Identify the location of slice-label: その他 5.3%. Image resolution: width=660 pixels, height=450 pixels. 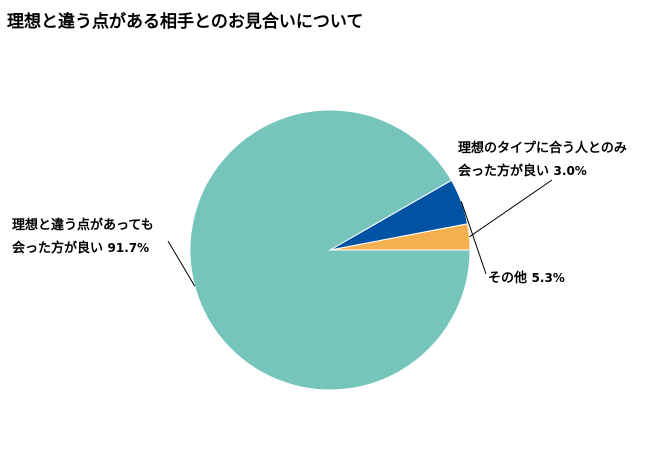
(526, 278).